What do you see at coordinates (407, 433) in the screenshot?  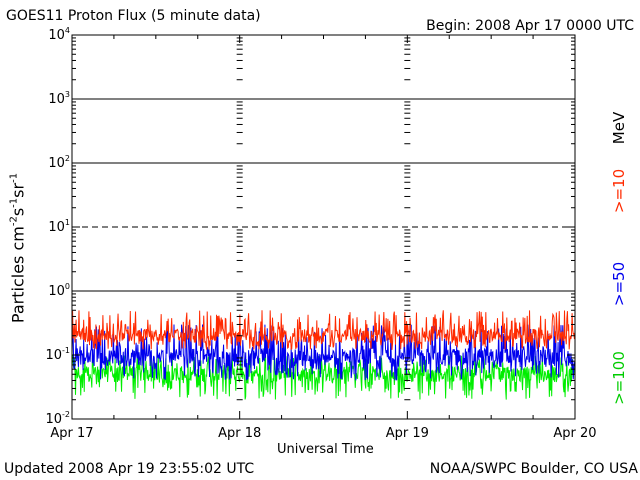 I see `x-tick-label: Apr 19` at bounding box center [407, 433].